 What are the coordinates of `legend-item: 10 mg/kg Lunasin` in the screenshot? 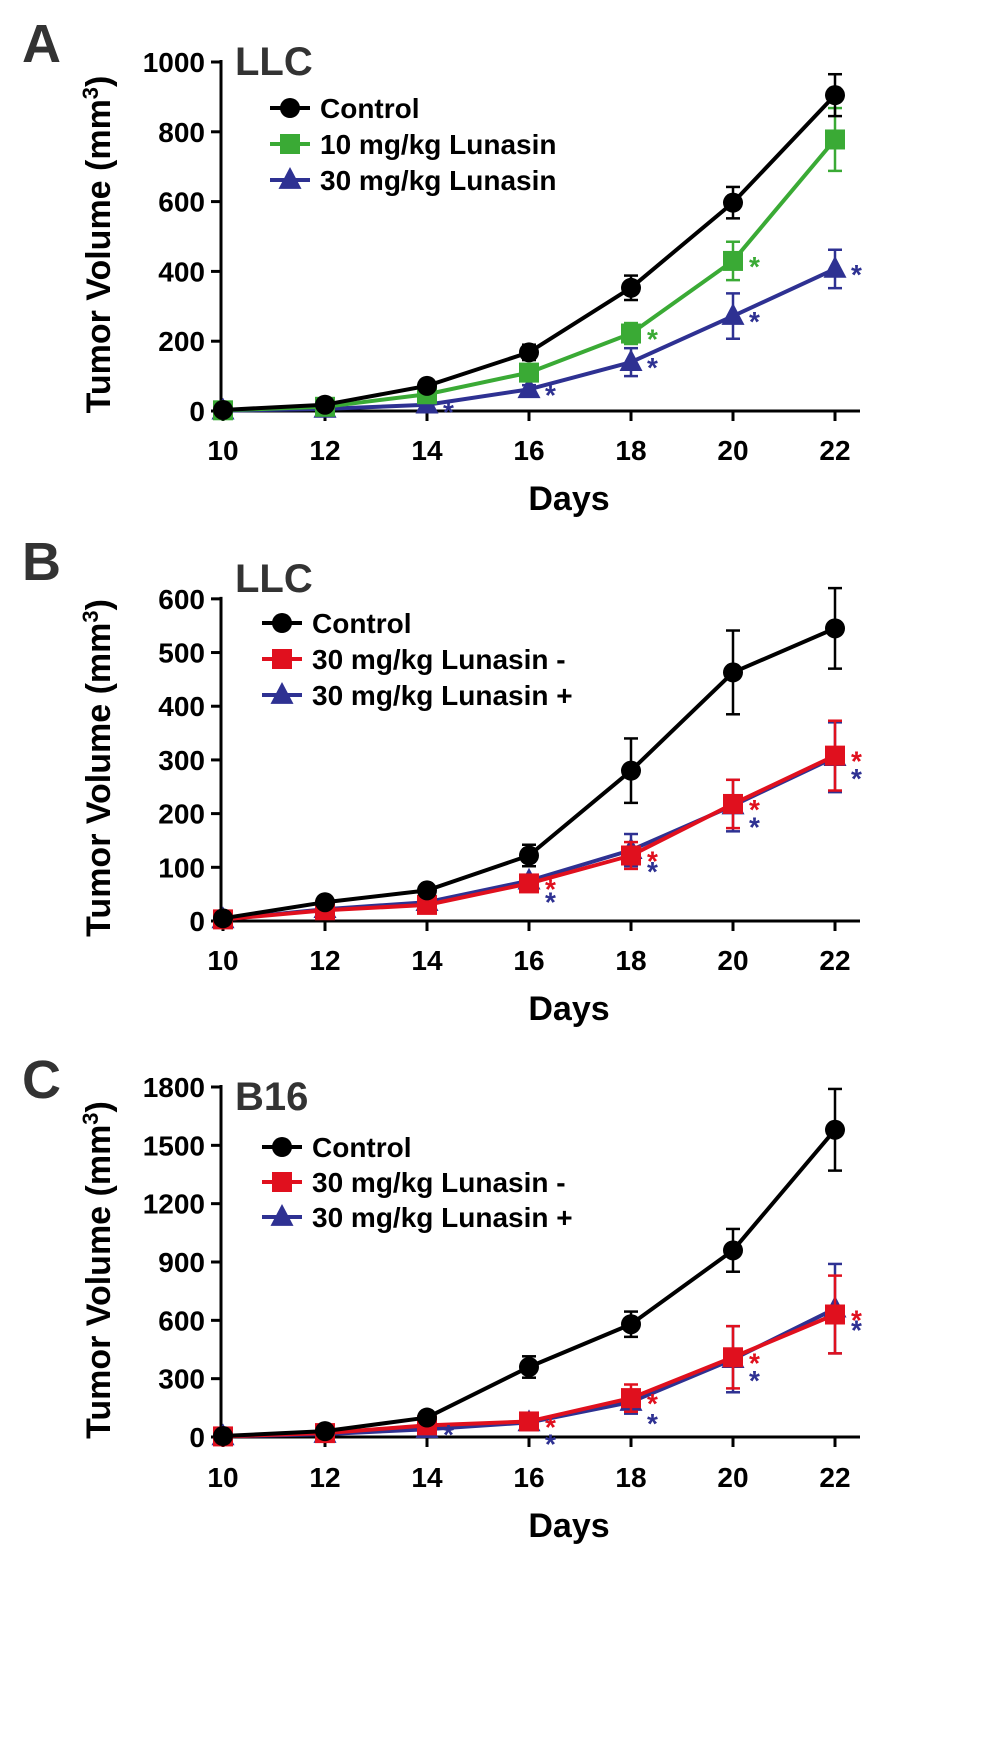 It's located at (413, 144).